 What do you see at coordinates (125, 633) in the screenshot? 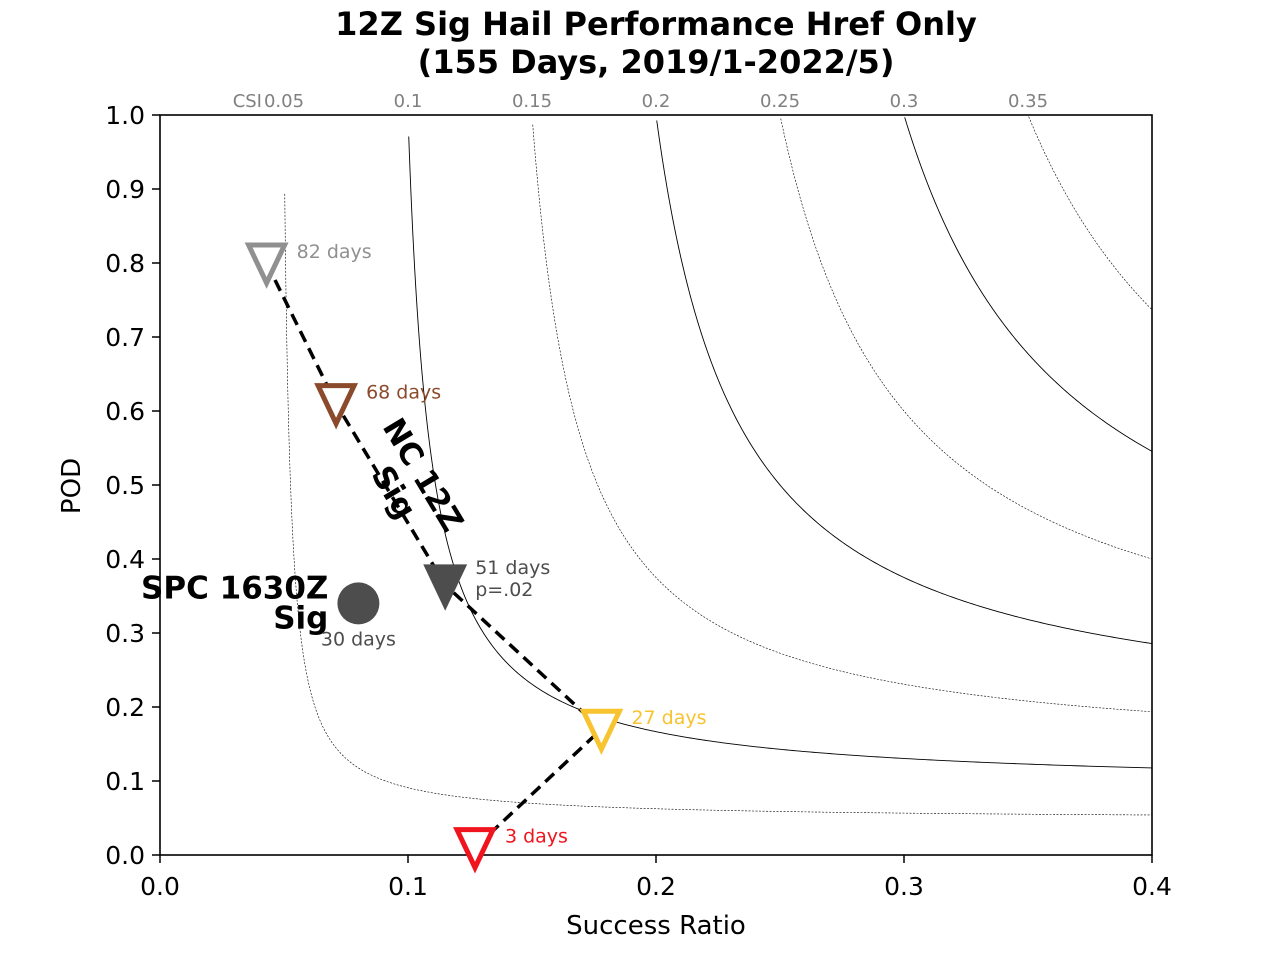
I see `y-tick-label: 0.3` at bounding box center [125, 633].